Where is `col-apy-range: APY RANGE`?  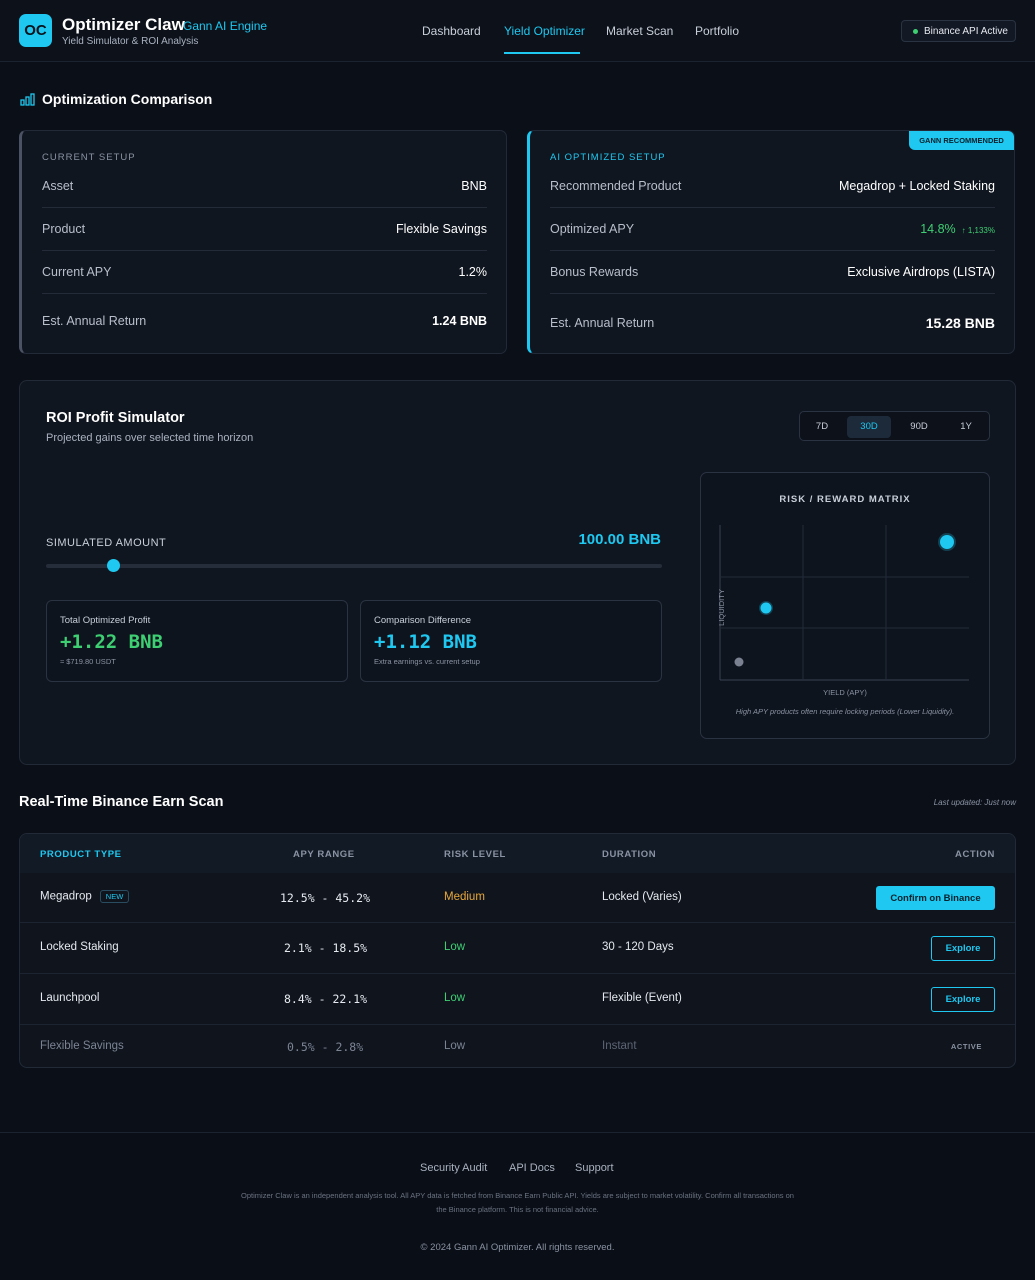
col-apy-range: APY RANGE is located at coordinates (324, 854).